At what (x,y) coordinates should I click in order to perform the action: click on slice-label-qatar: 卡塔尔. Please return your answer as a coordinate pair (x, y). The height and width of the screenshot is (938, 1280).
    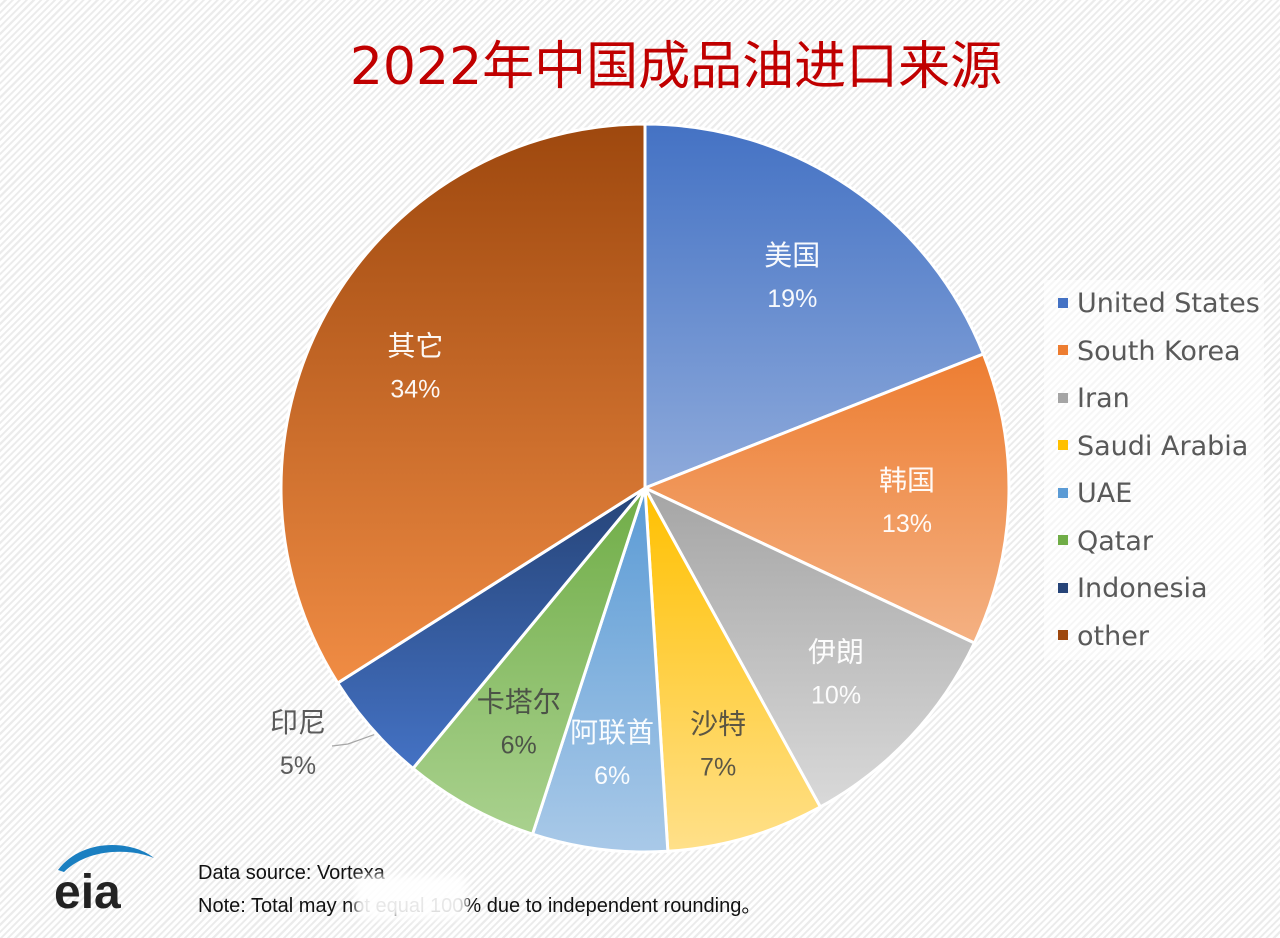
    Looking at the image, I should click on (519, 702).